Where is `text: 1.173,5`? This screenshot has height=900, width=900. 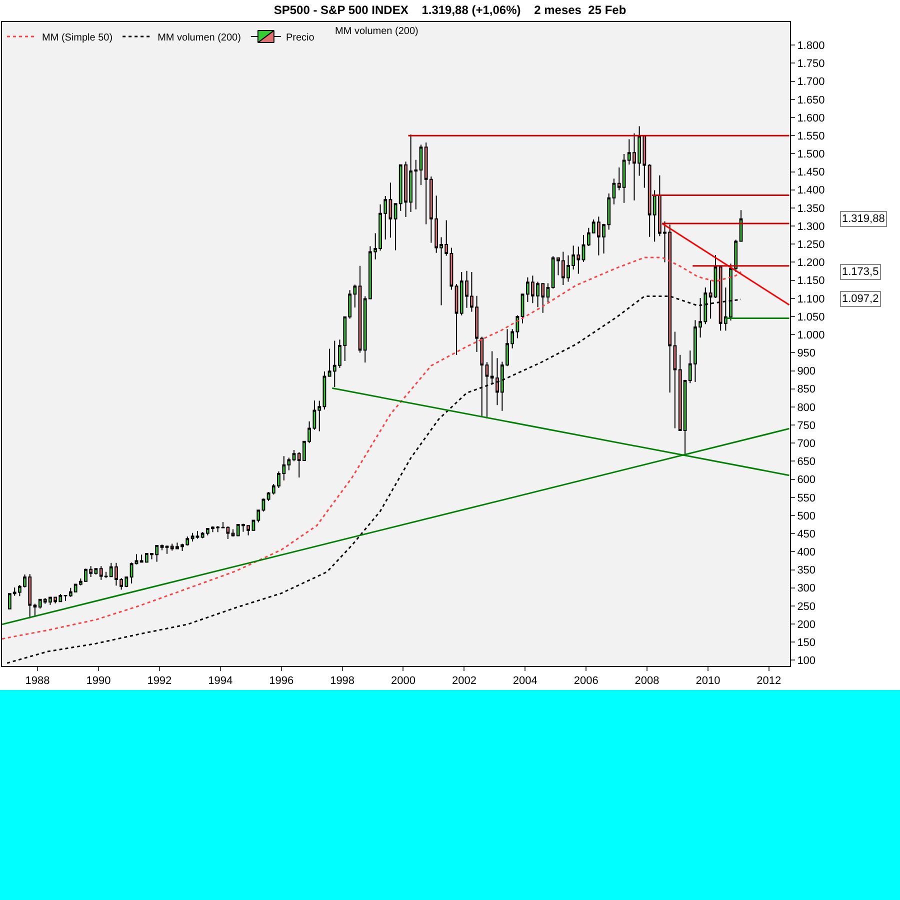
text: 1.173,5 is located at coordinates (860, 272).